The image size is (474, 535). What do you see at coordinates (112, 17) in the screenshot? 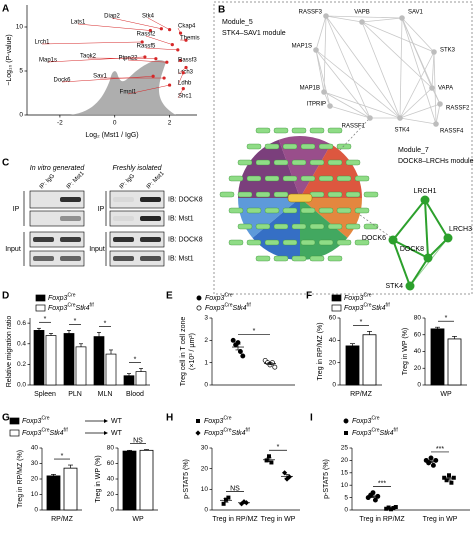
I see `gene-label: Diap2` at bounding box center [112, 17].